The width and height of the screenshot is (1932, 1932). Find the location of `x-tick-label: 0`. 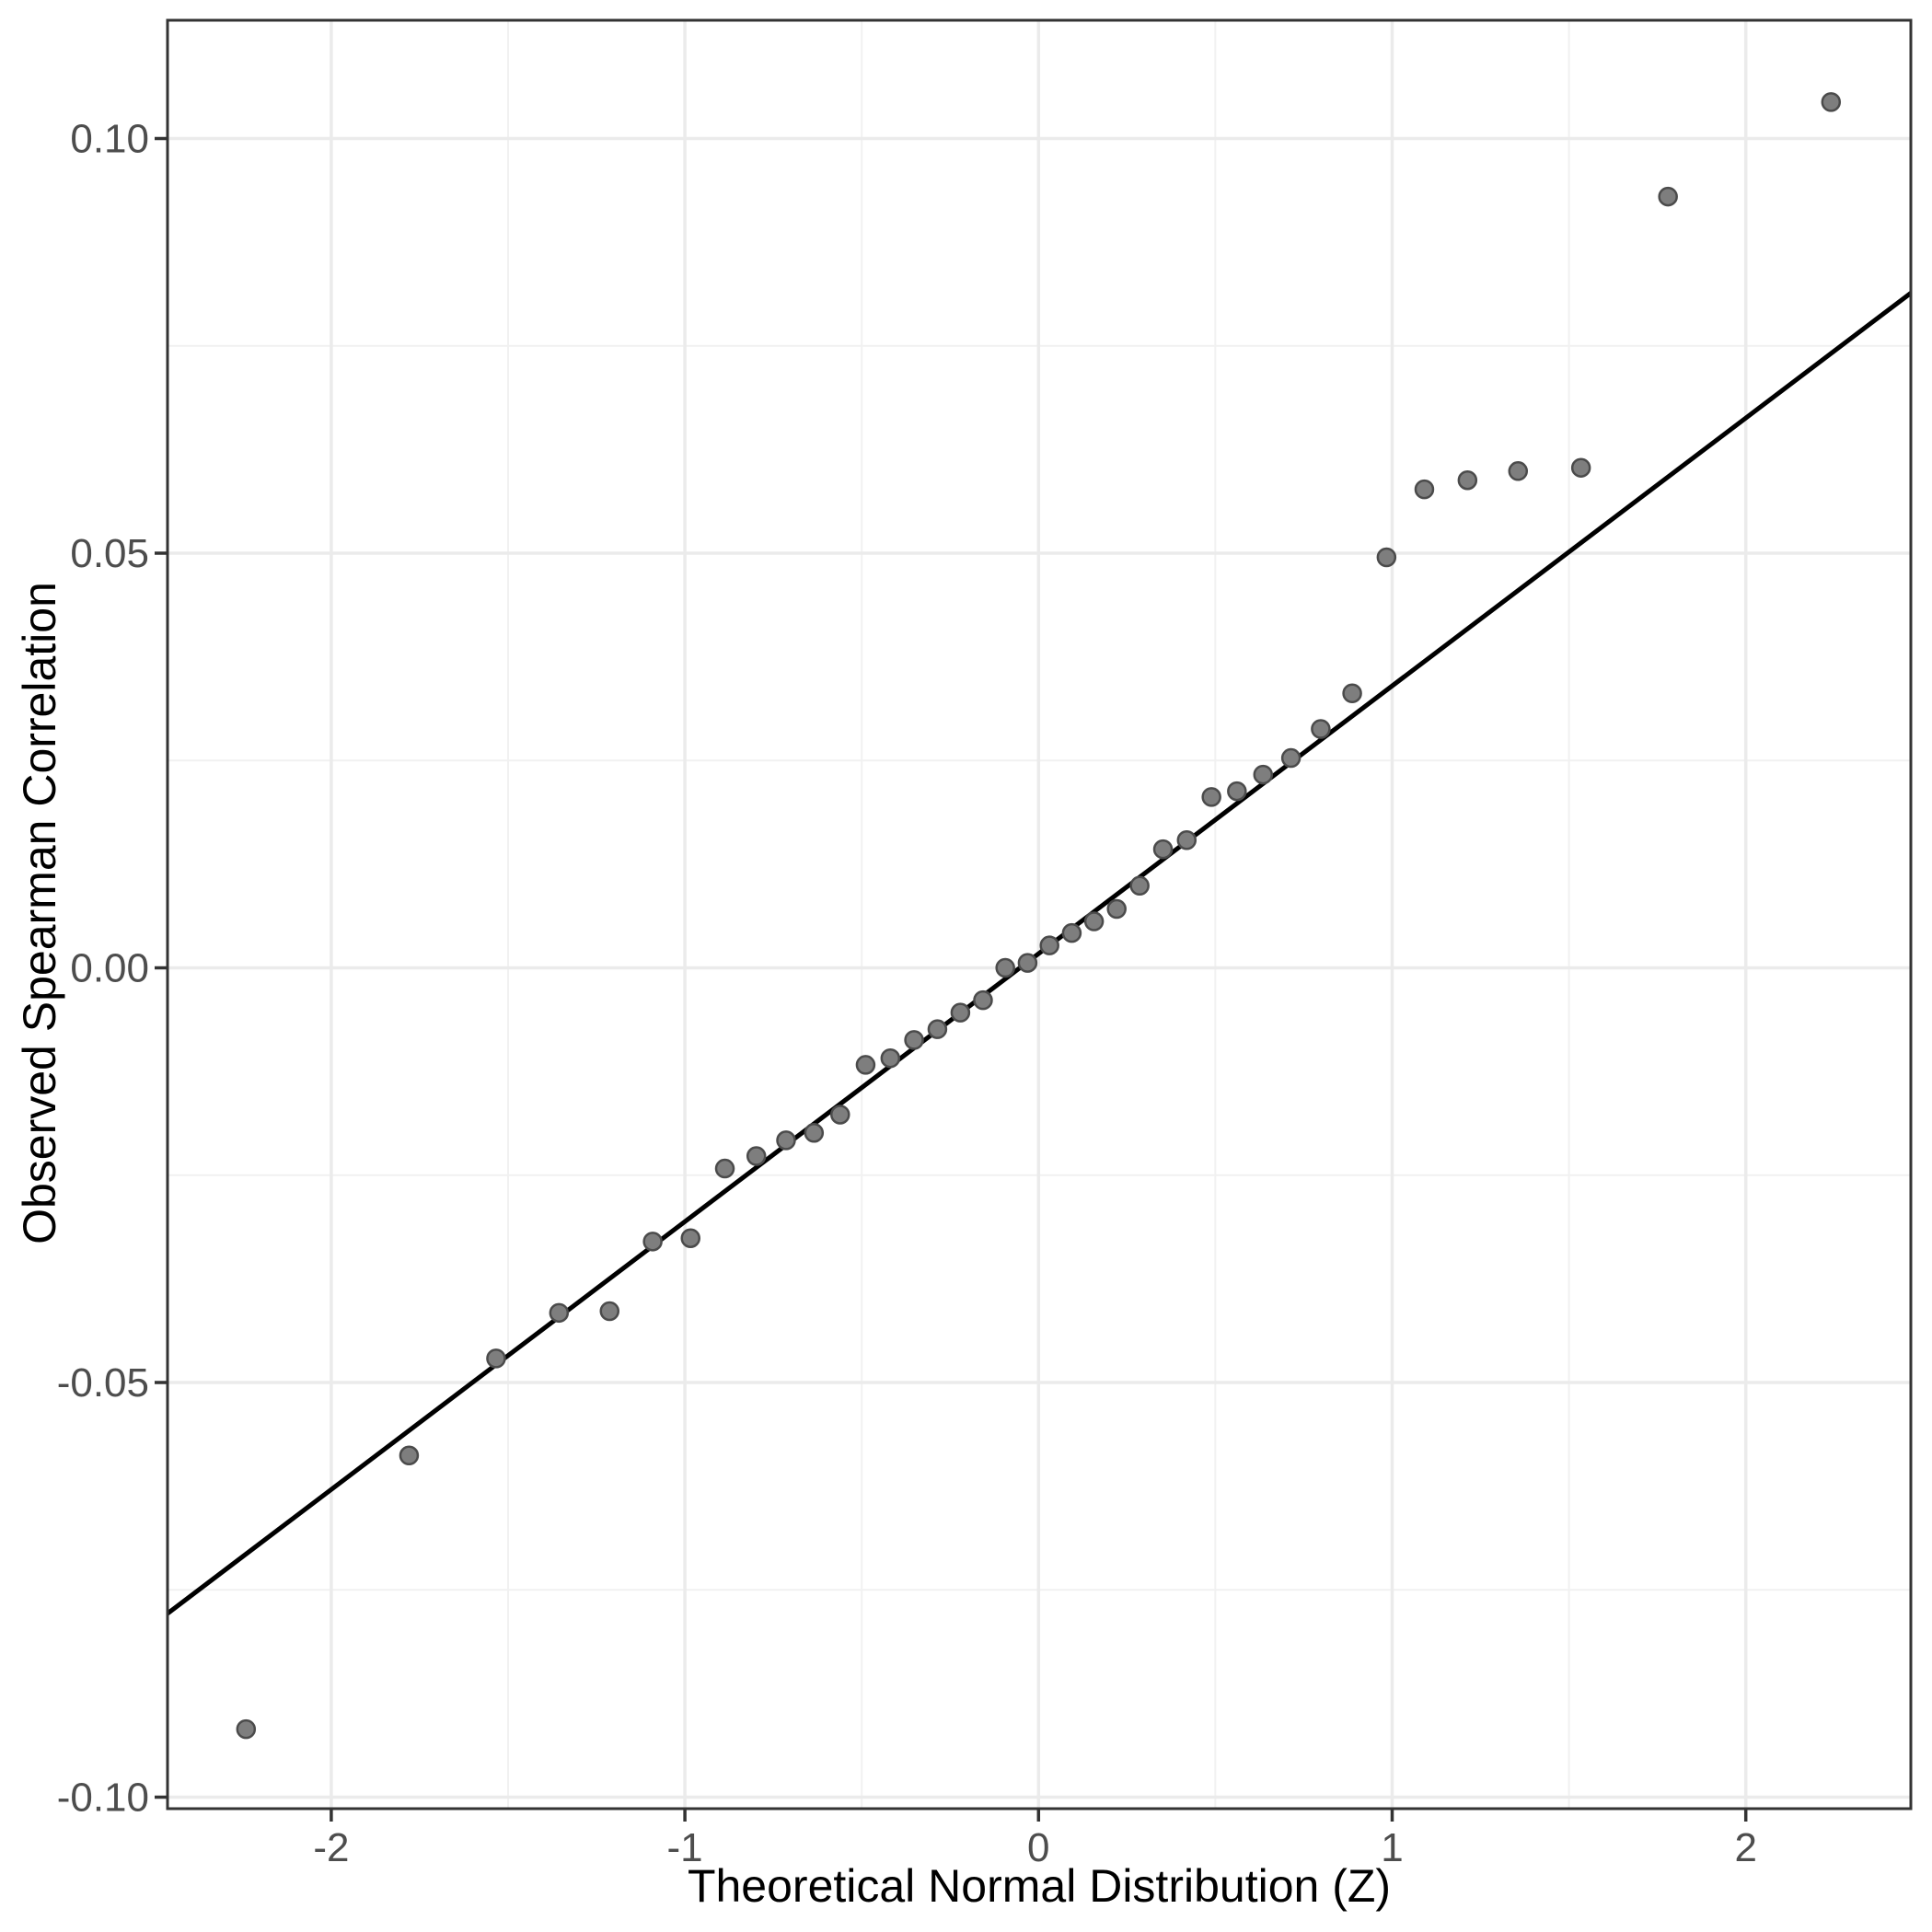

x-tick-label: 0 is located at coordinates (1038, 1848).